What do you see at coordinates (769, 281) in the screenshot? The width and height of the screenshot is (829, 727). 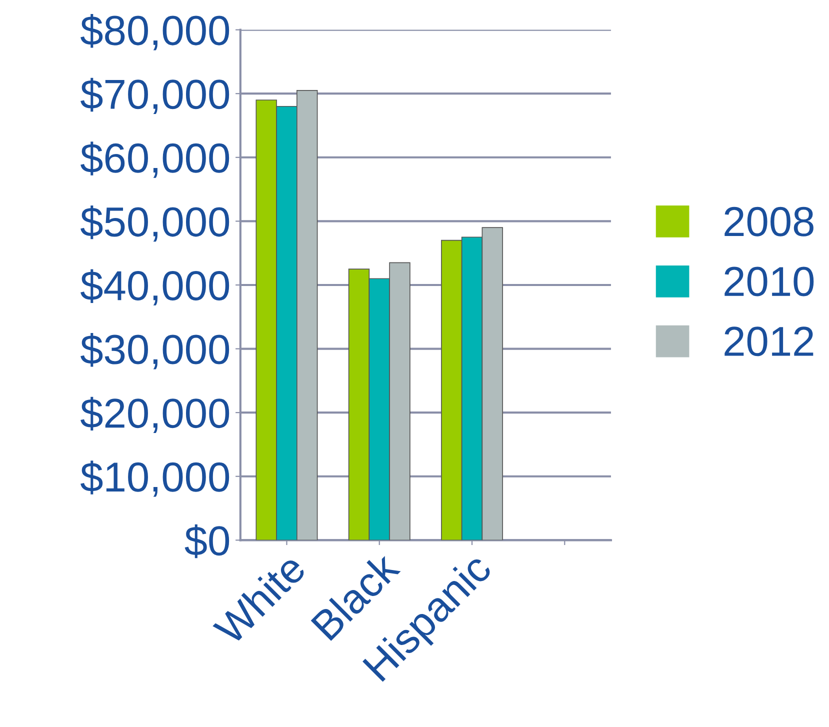 I see `legend-label: 2010` at bounding box center [769, 281].